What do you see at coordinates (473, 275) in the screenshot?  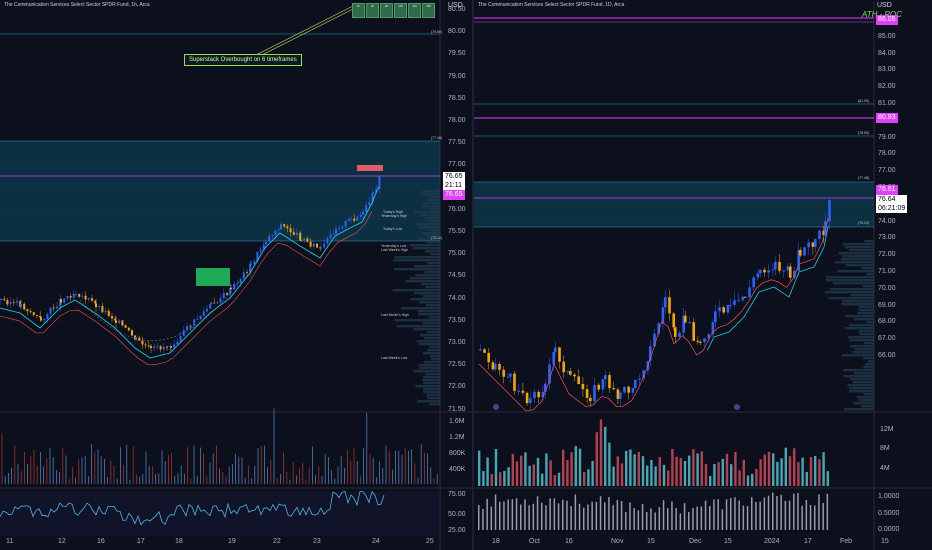 I see `pane-divider` at bounding box center [473, 275].